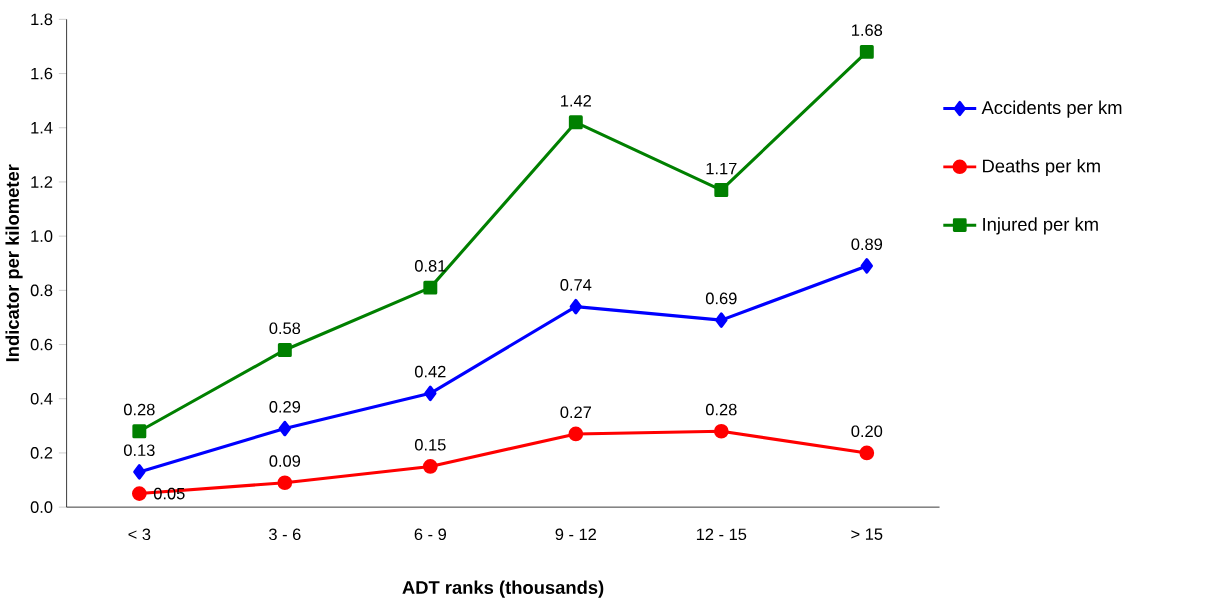 The image size is (1232, 603). Describe the element at coordinates (721, 168) in the screenshot. I see `data-label: 1.17` at that location.